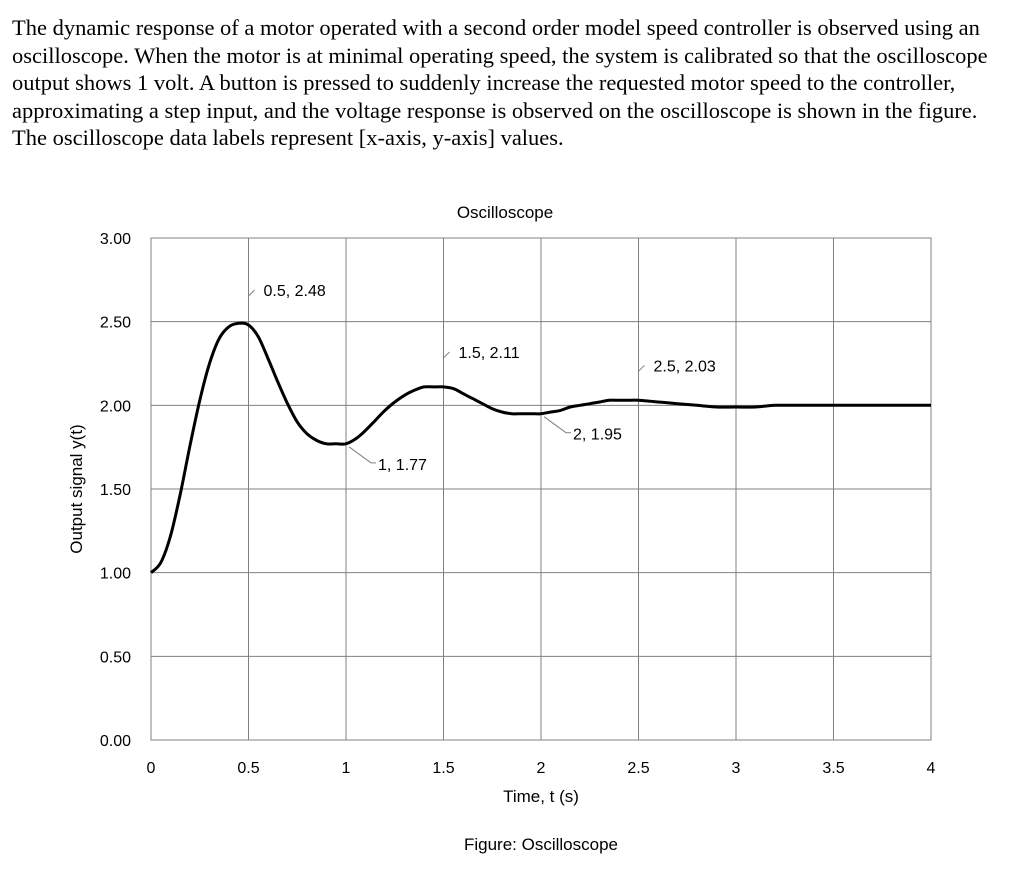  I want to click on y-tick-label: 3.00, so click(115, 239).